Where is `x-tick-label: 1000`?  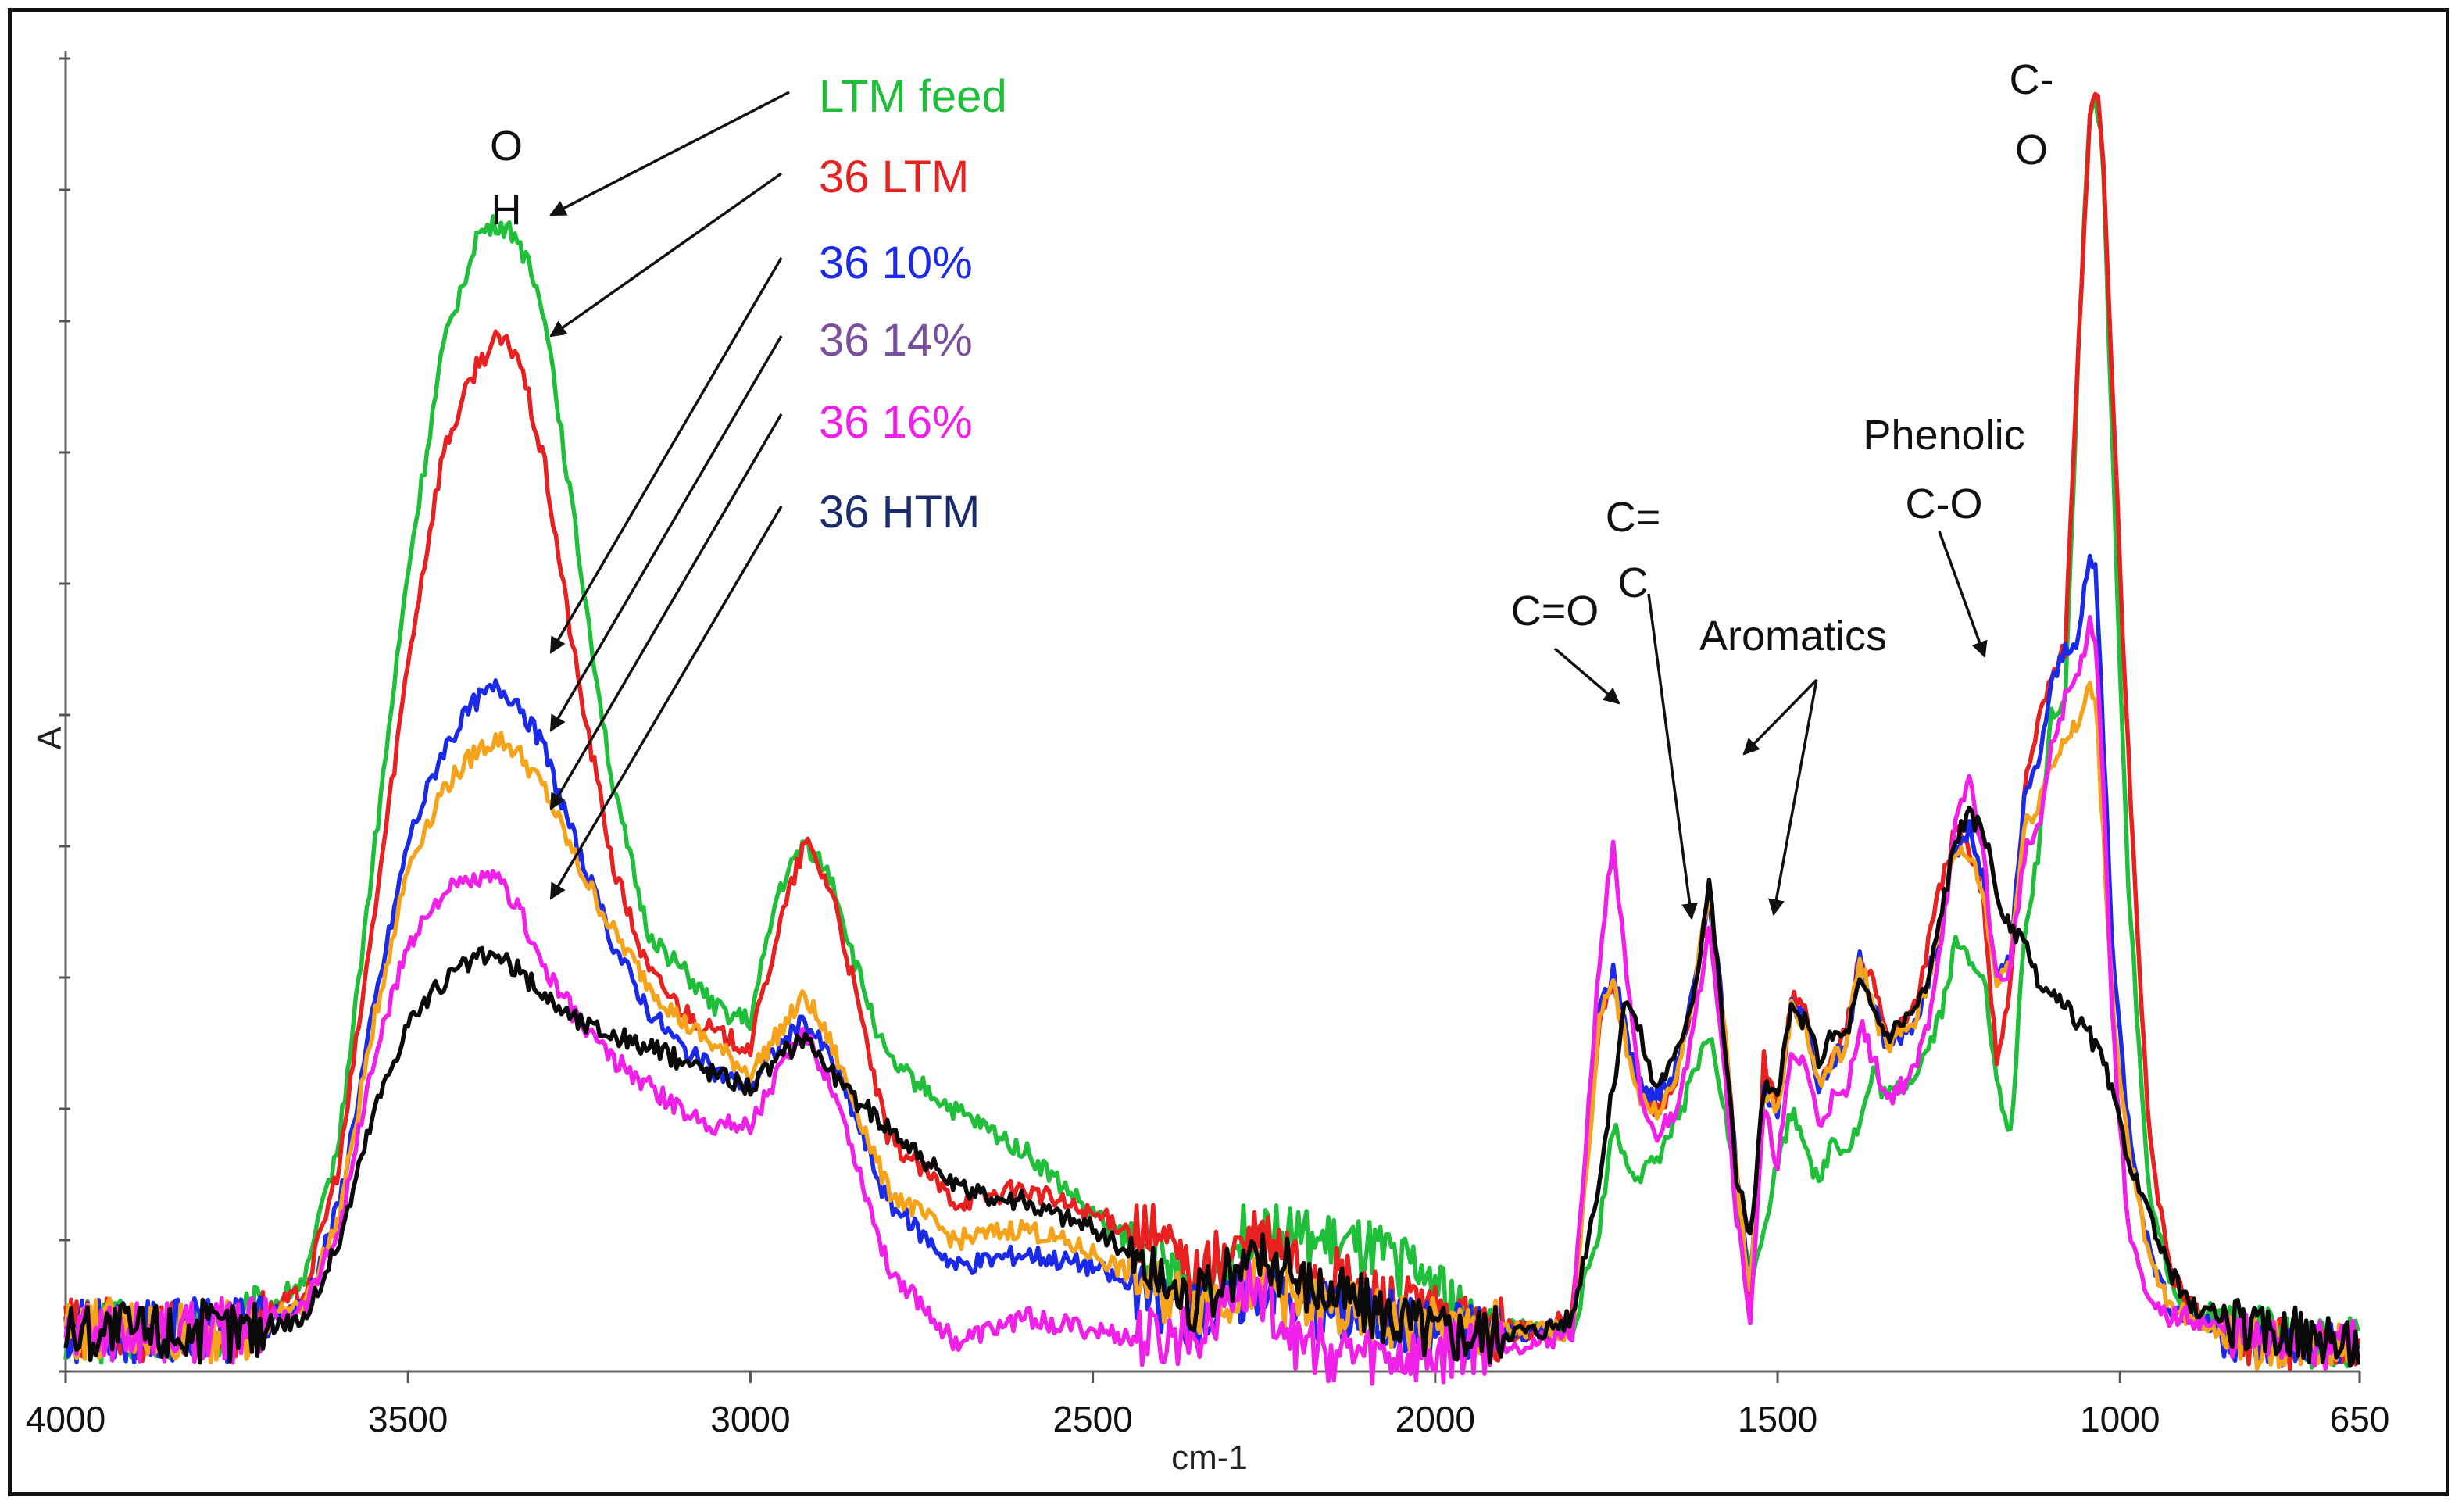
x-tick-label: 1000 is located at coordinates (2120, 1419).